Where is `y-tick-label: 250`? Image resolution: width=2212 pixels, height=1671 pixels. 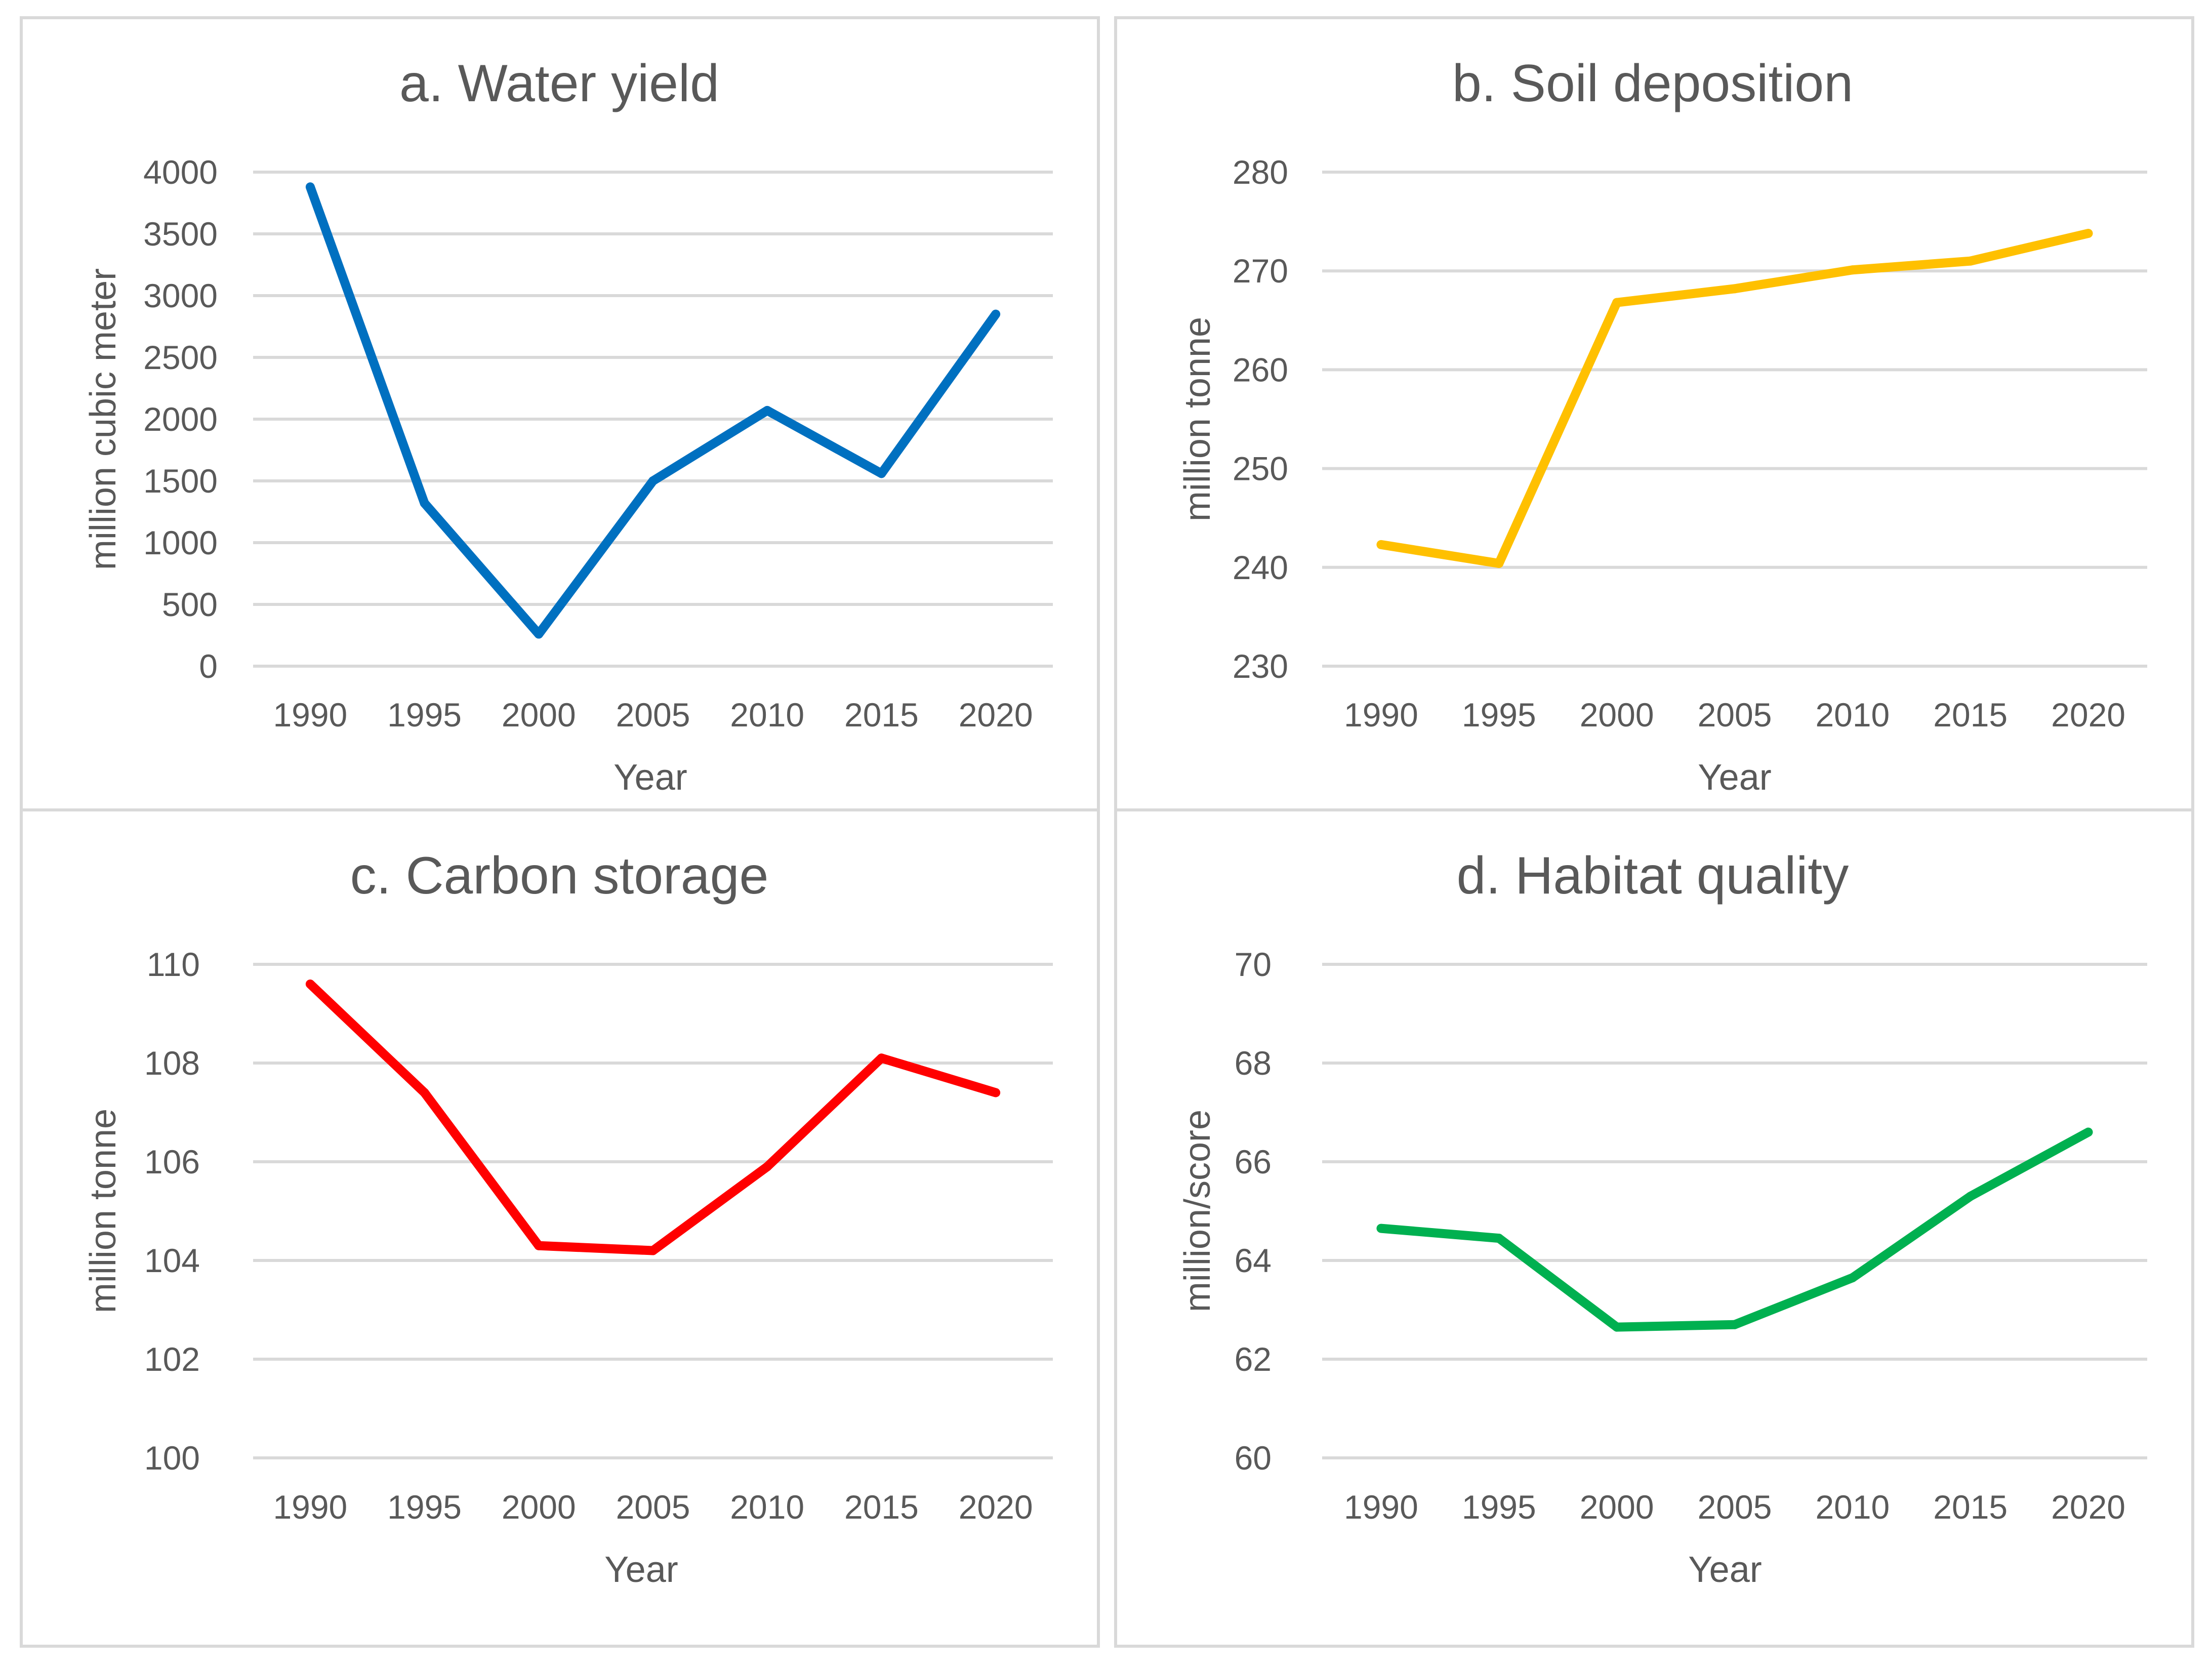
y-tick-label: 250 is located at coordinates (1260, 468).